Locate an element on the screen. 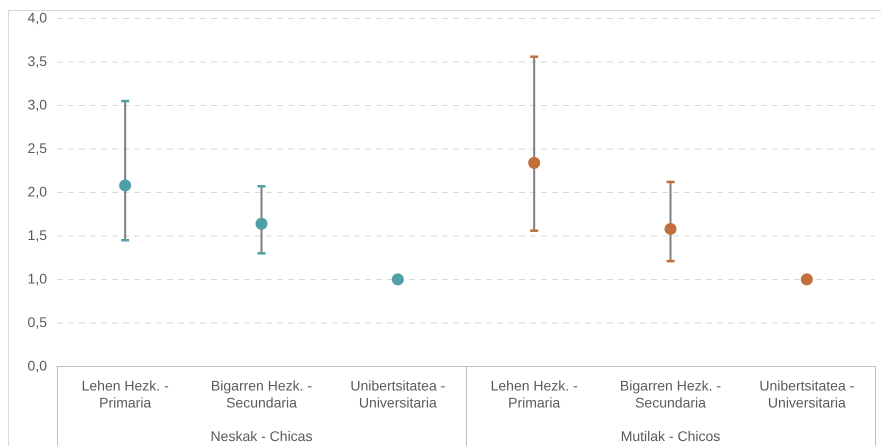 This screenshot has height=446, width=881. y-tick-label: 2,5 is located at coordinates (38, 148).